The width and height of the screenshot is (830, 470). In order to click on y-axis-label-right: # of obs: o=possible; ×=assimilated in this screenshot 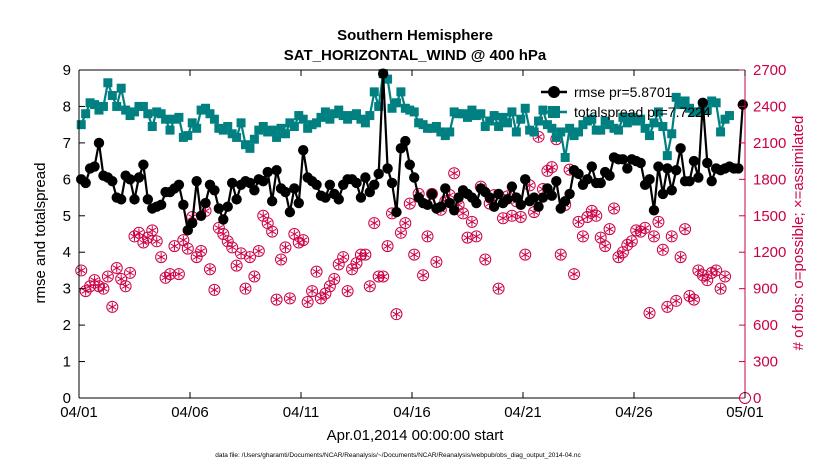, I will do `click(798, 233)`.